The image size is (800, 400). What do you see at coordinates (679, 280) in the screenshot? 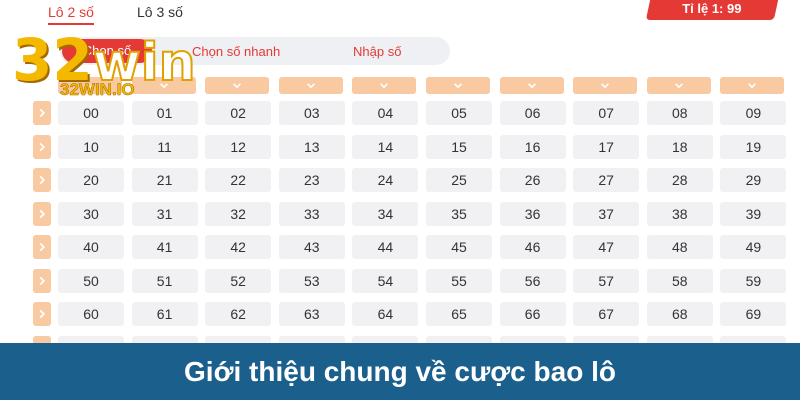
I see `number-cell: 58` at bounding box center [679, 280].